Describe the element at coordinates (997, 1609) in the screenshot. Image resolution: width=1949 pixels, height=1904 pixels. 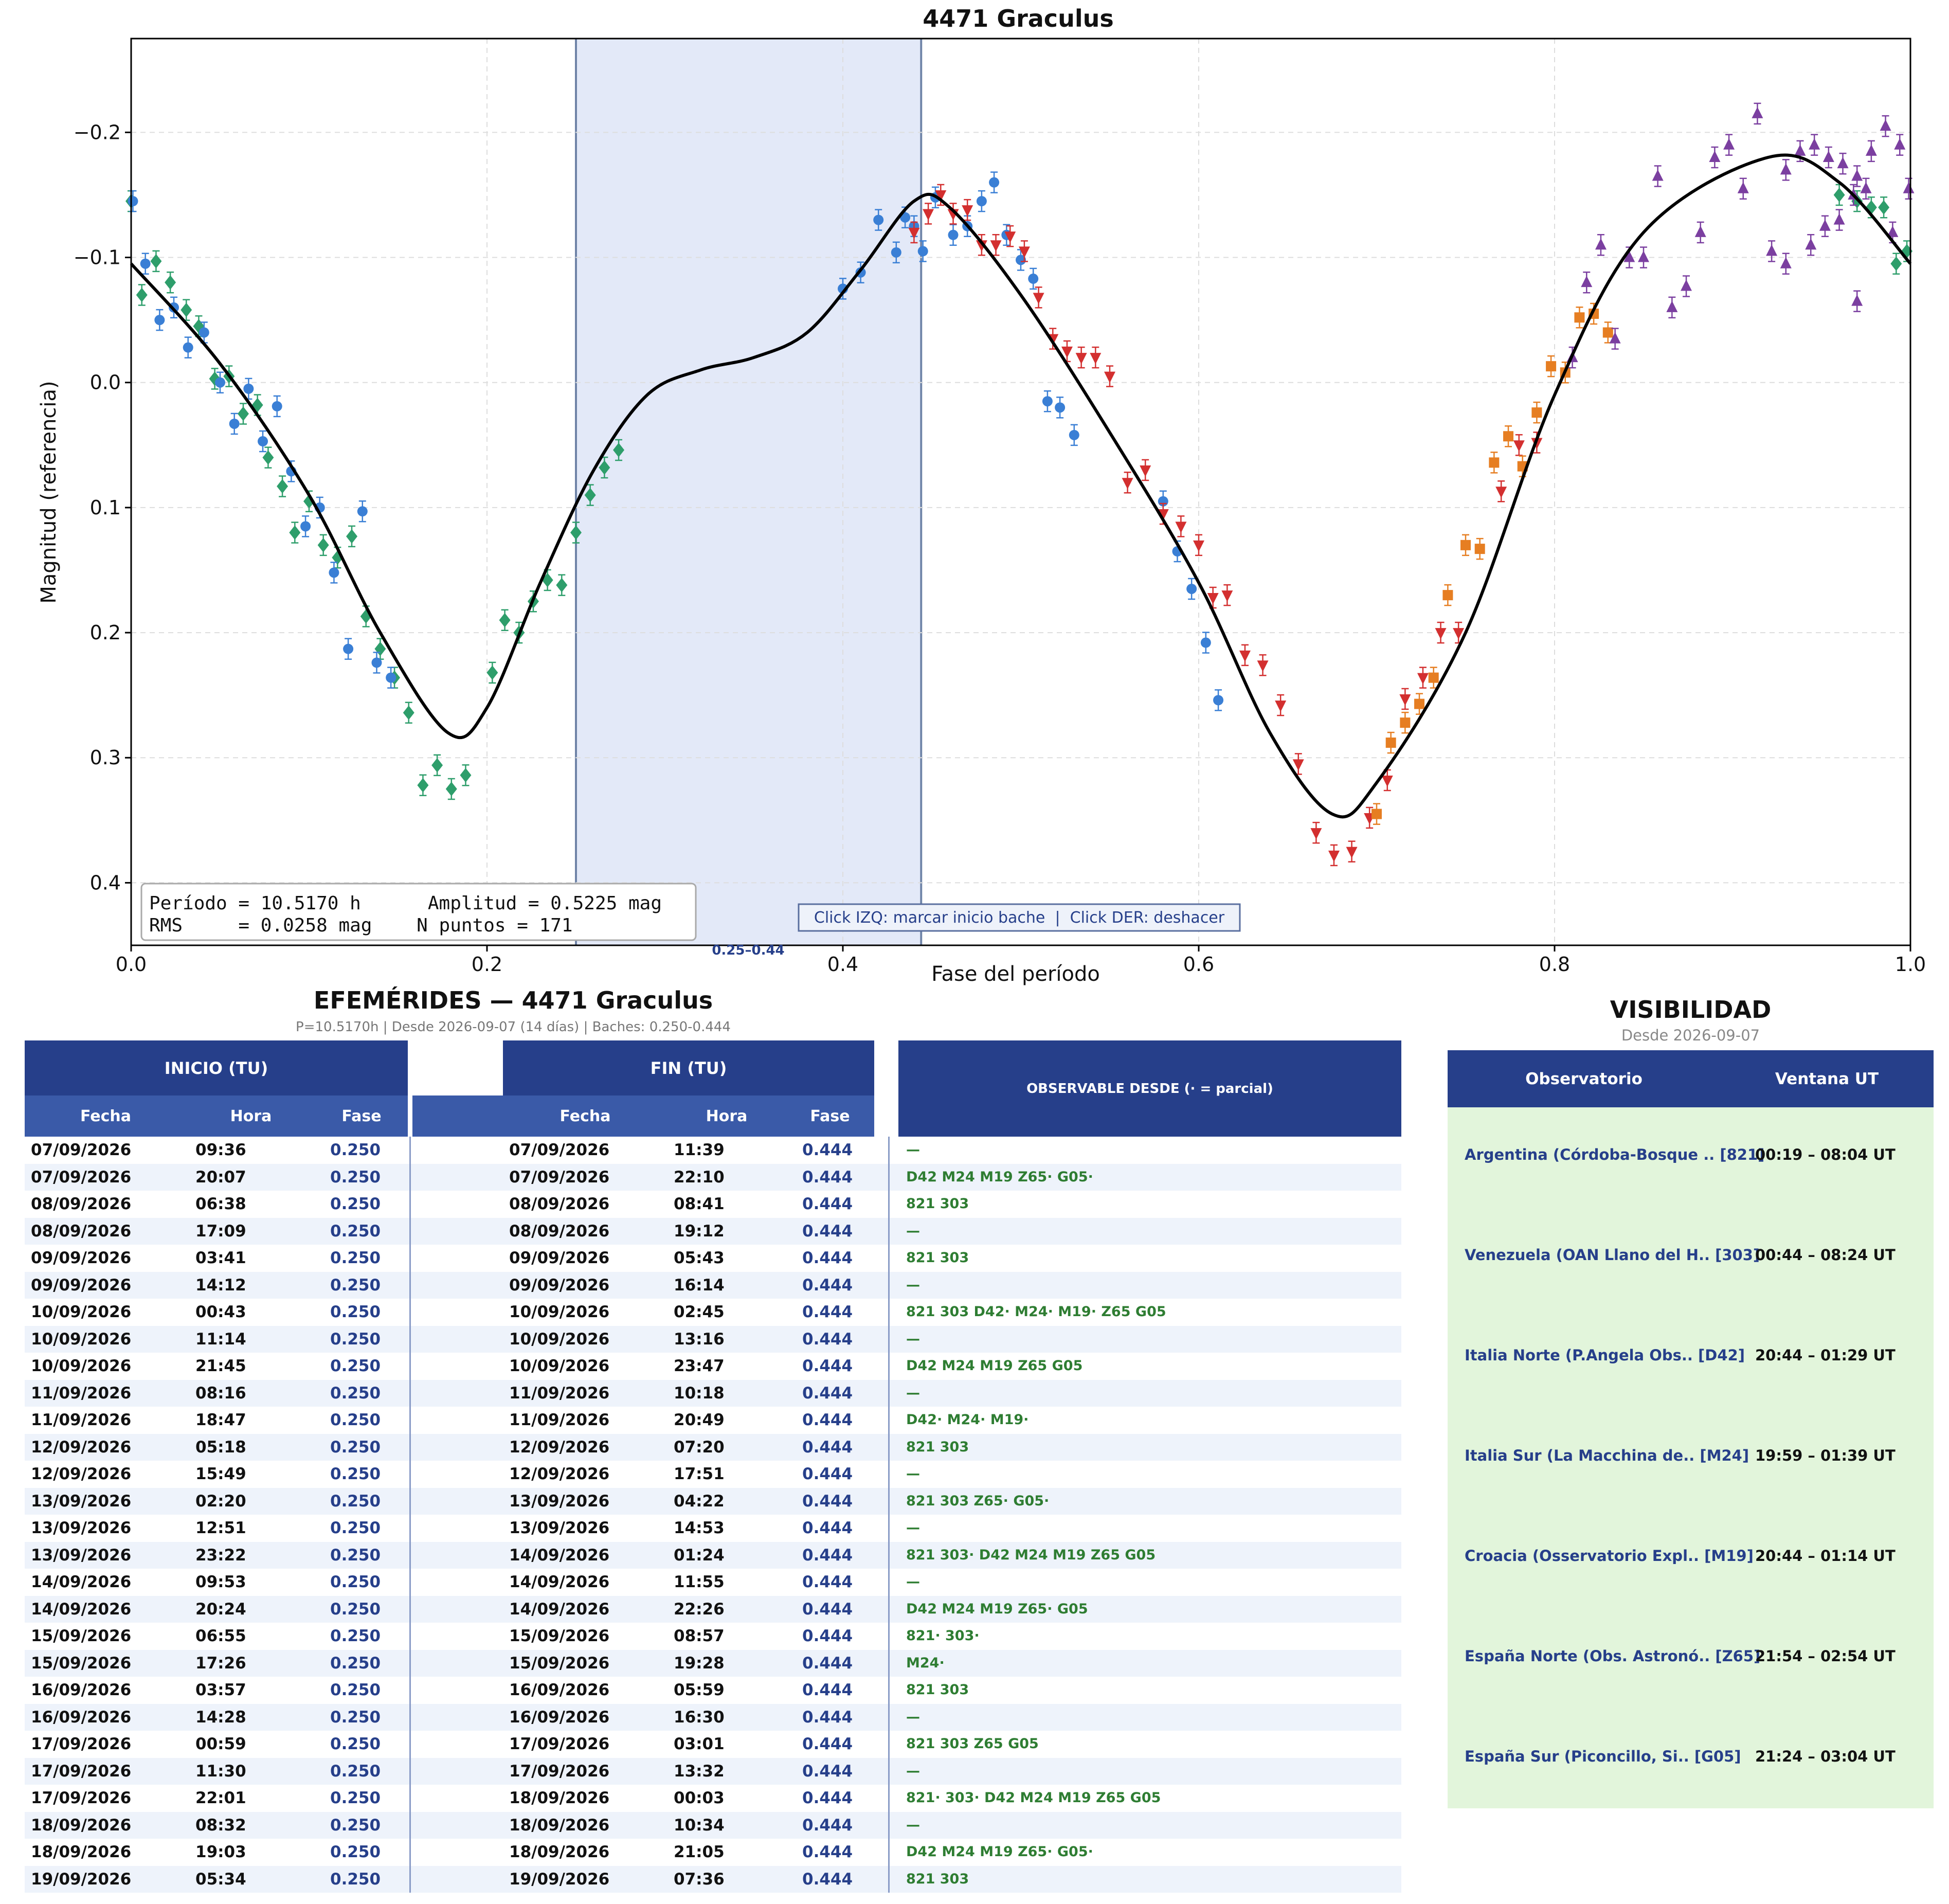
I see `cell-obs: D42 M24 M19 Z65· G05` at that location.